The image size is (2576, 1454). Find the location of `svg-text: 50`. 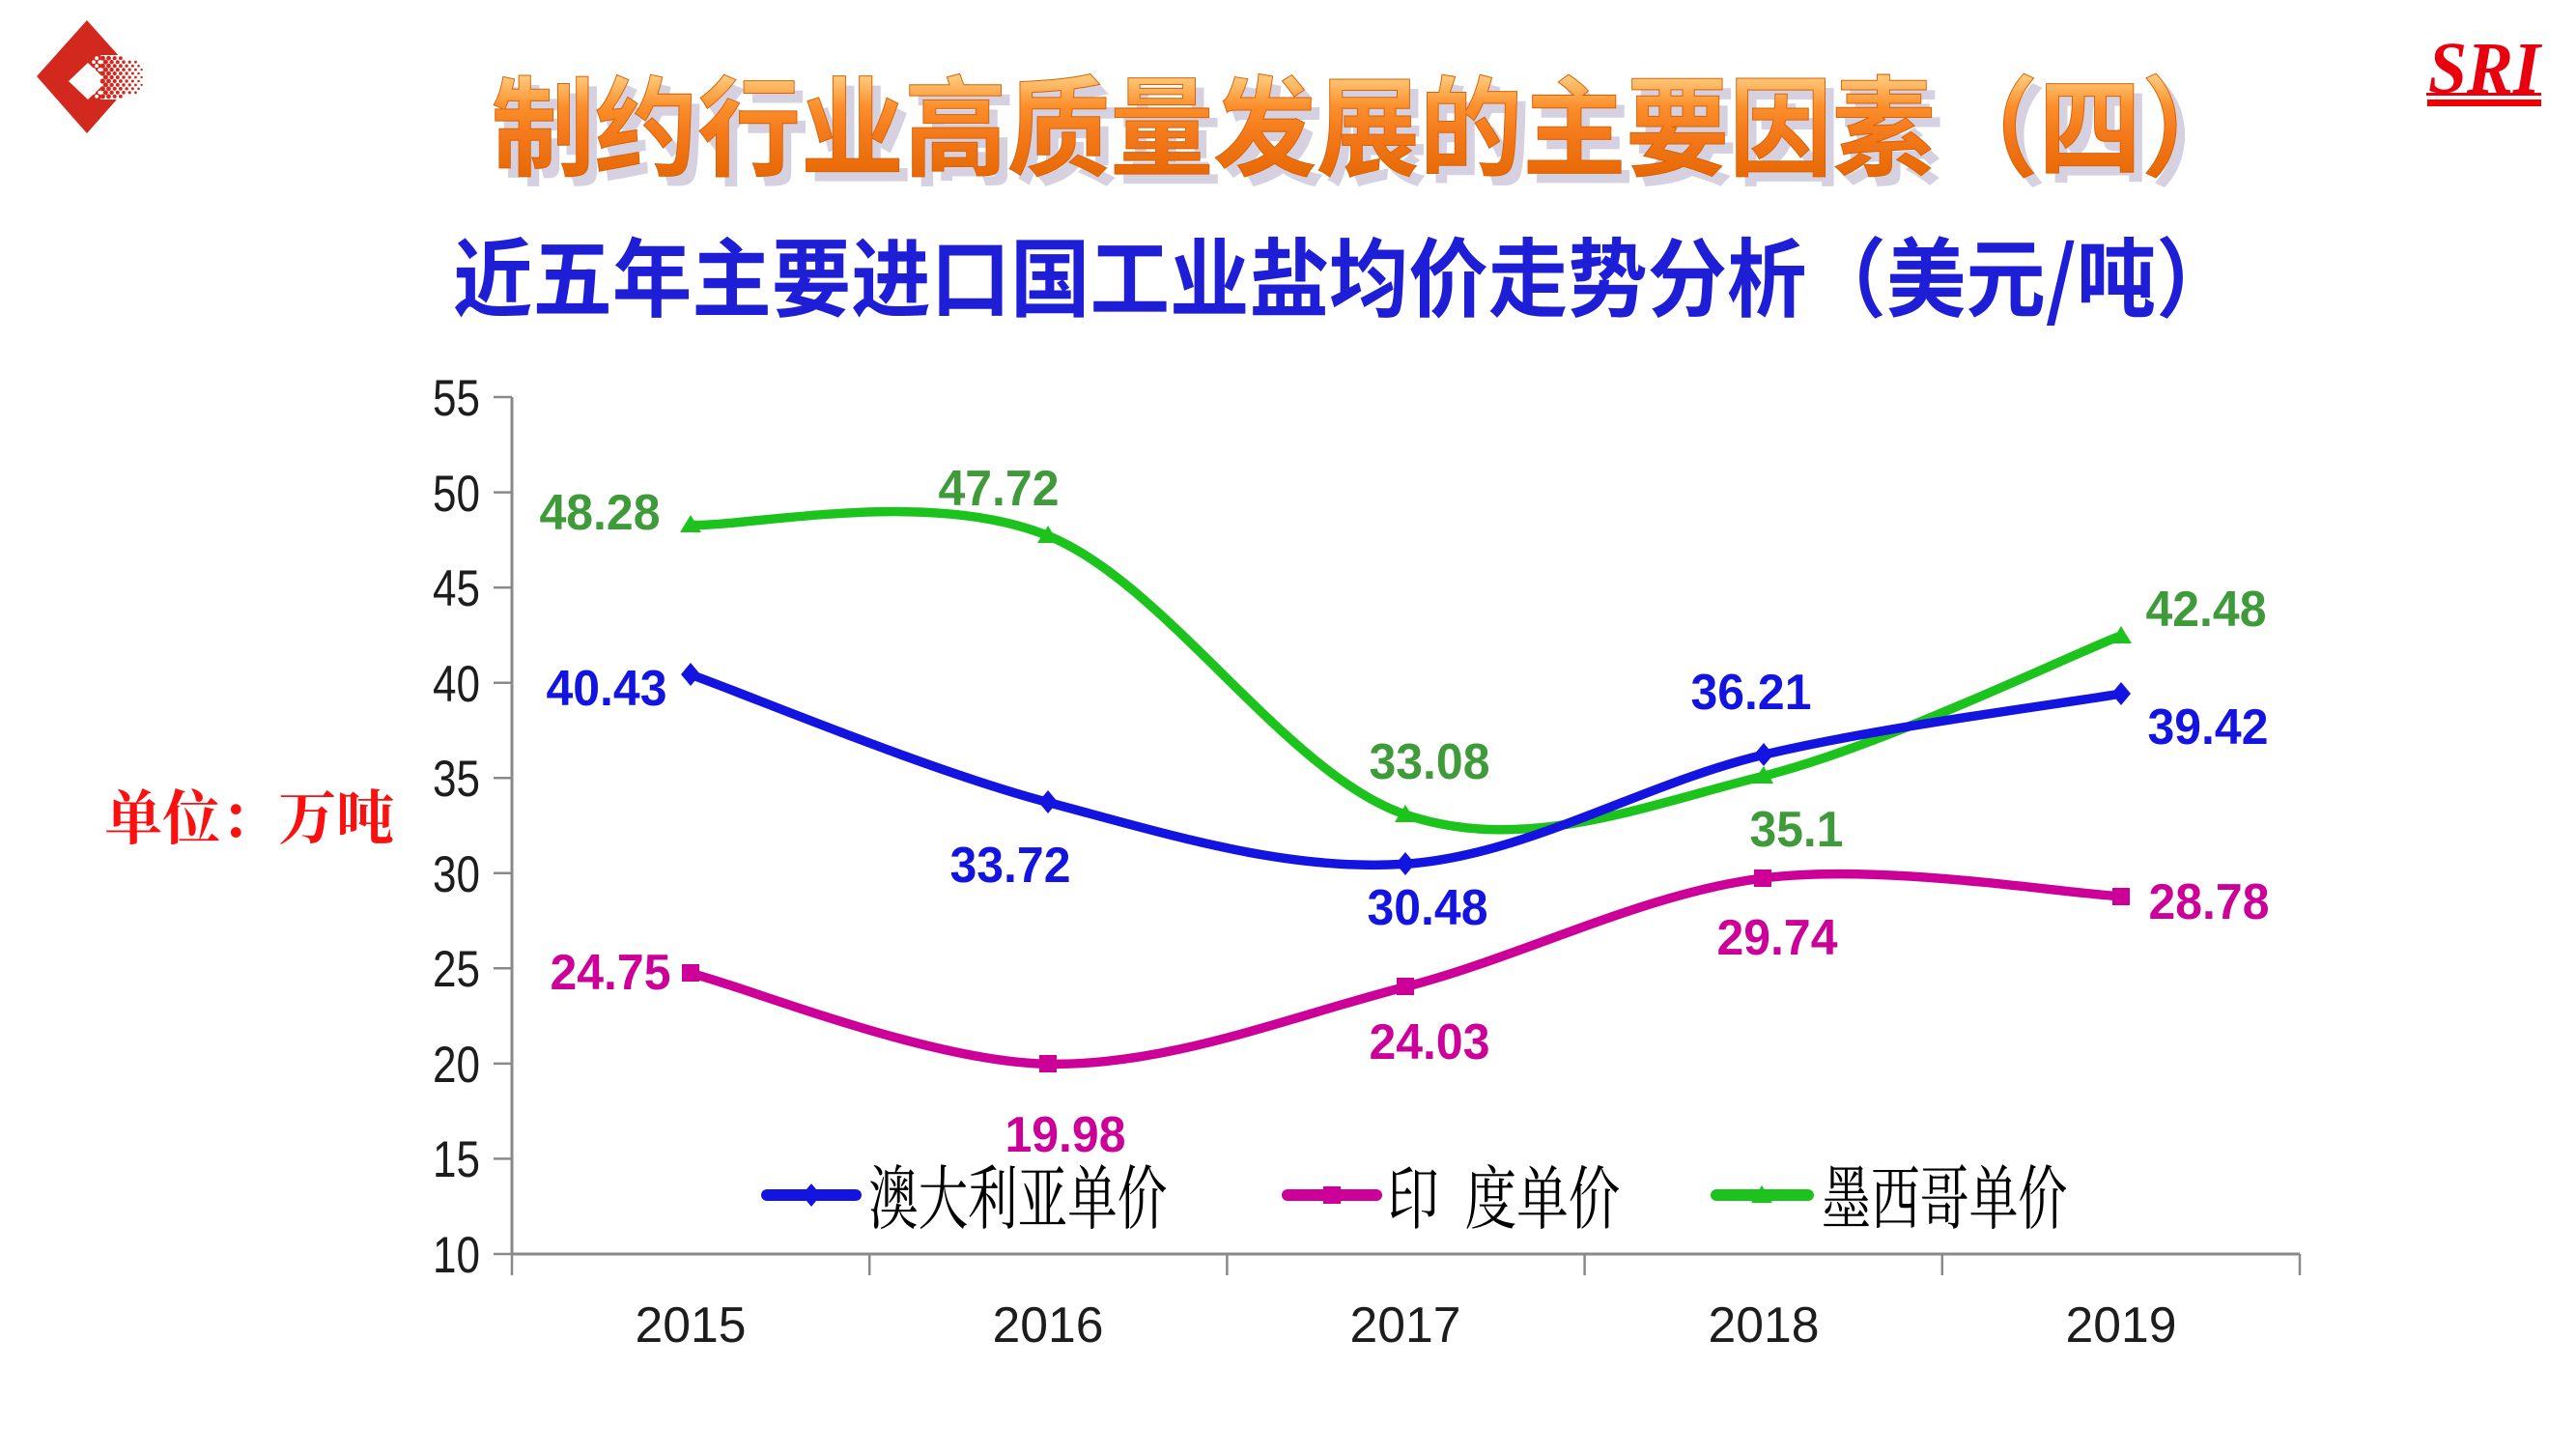

svg-text: 50 is located at coordinates (456, 495).